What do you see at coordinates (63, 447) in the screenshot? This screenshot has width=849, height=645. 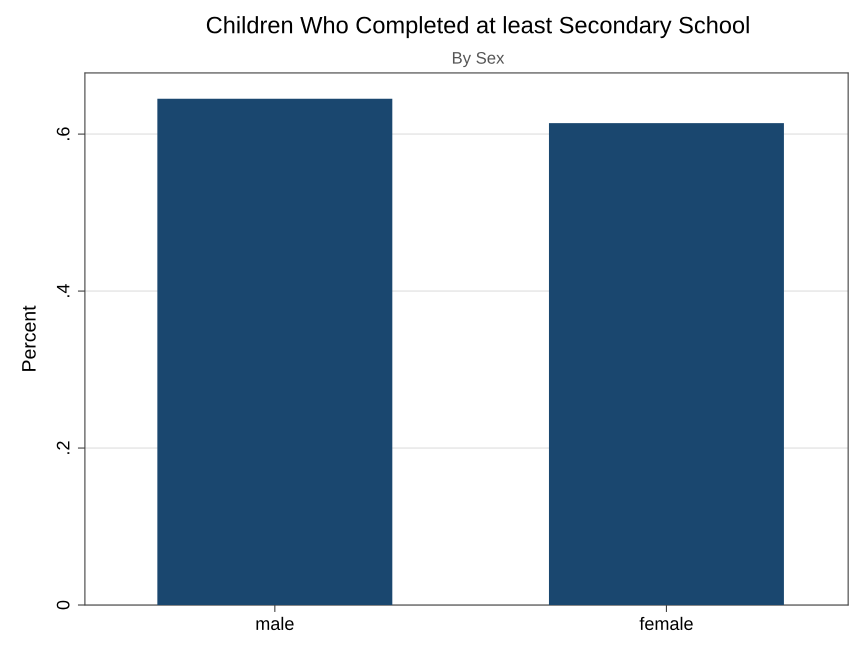 I see `y-tick-label: .2` at bounding box center [63, 447].